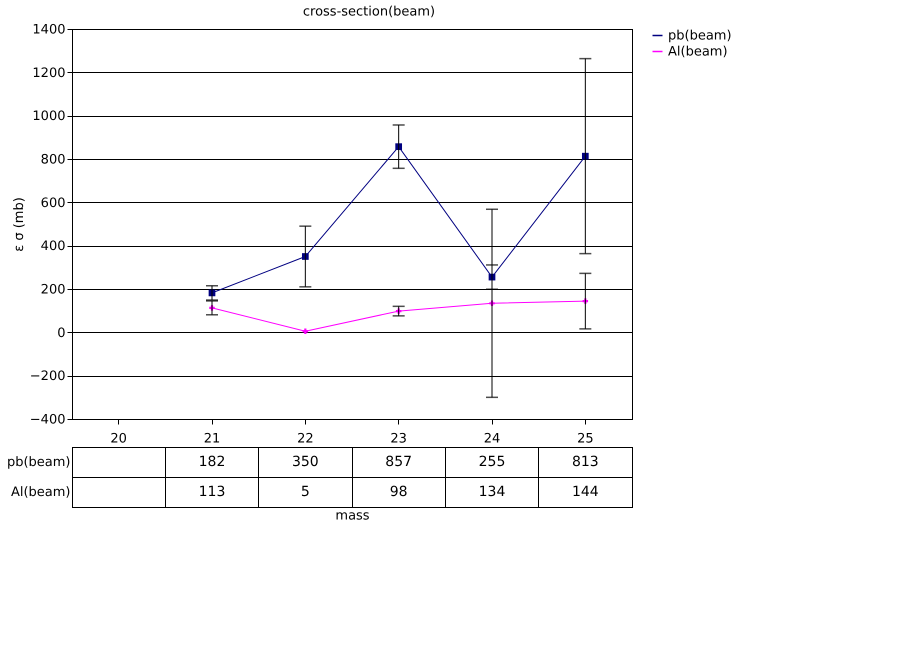  Describe the element at coordinates (53, 203) in the screenshot. I see `y-tick-label: 600` at that location.